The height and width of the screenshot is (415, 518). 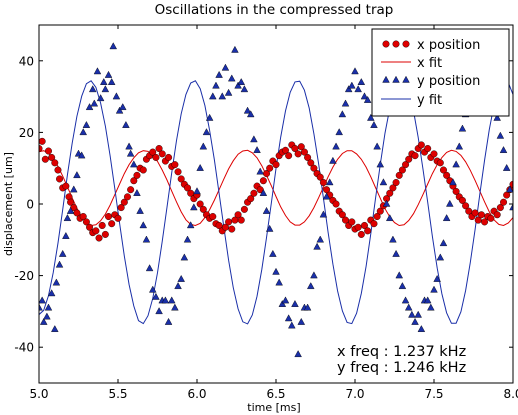 I want to click on legend-label-y-fit: y fit, so click(x=429, y=100).